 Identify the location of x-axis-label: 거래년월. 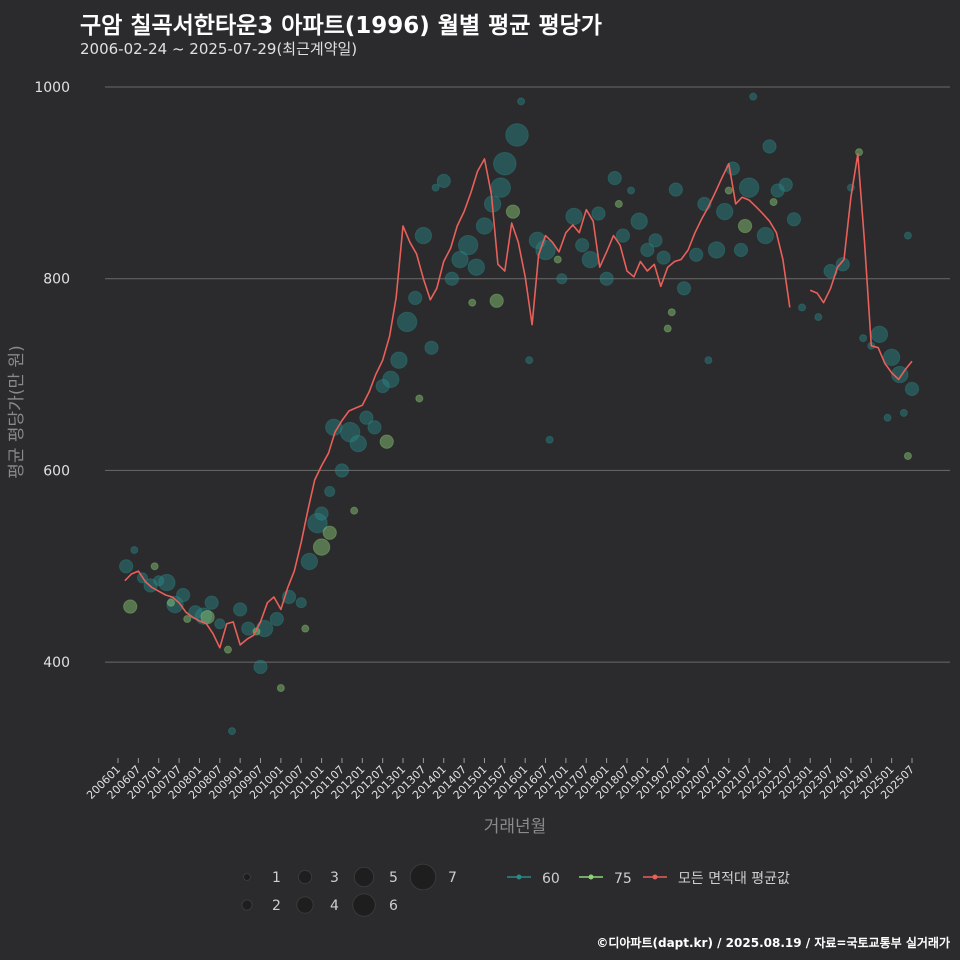
(515, 827).